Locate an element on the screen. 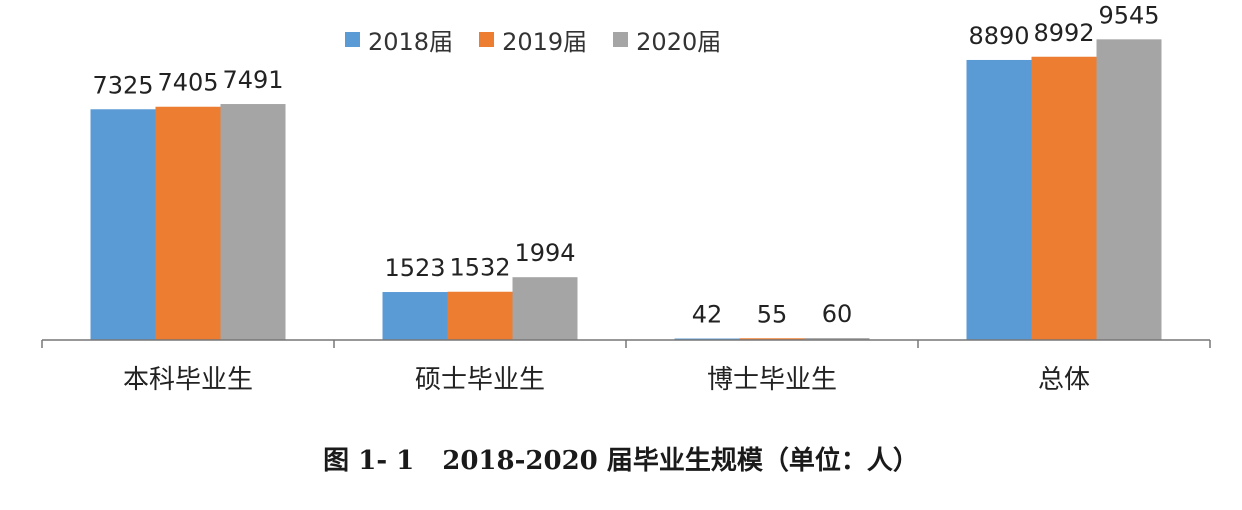 The image size is (1242, 510). category-label-3: 博士毕业生 is located at coordinates (772, 380).